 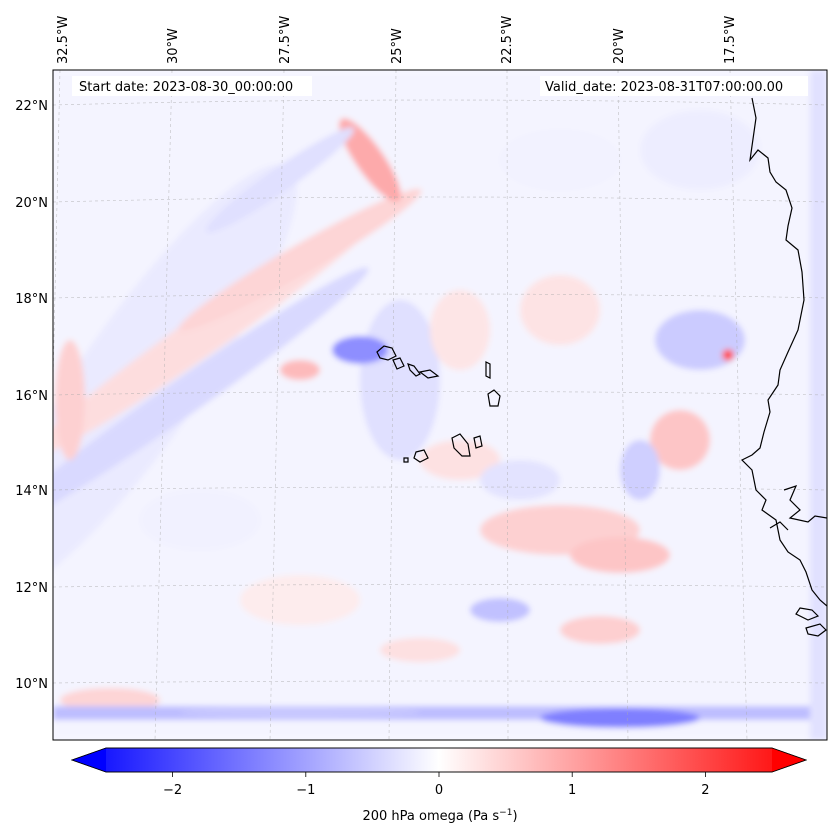 I want to click on africa-coastline, so click(x=783, y=352).